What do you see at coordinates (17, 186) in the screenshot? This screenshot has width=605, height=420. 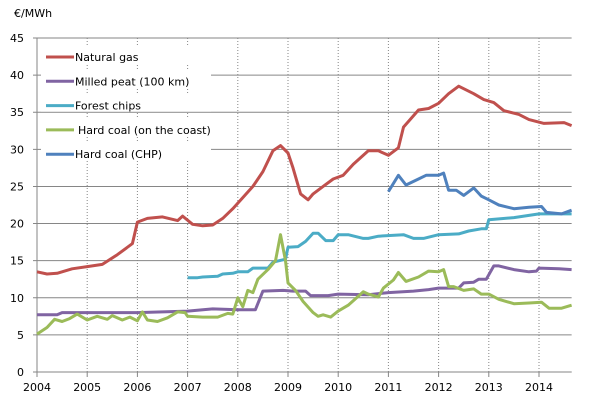 I see `y-tick-label: 25` at bounding box center [17, 186].